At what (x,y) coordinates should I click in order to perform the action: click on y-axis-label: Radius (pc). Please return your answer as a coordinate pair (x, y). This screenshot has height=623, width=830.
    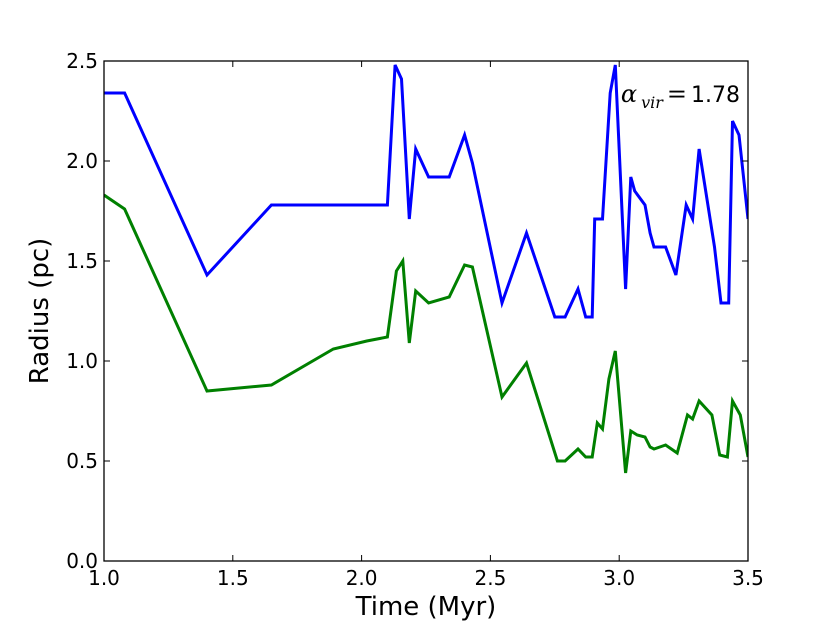
    Looking at the image, I should click on (40, 311).